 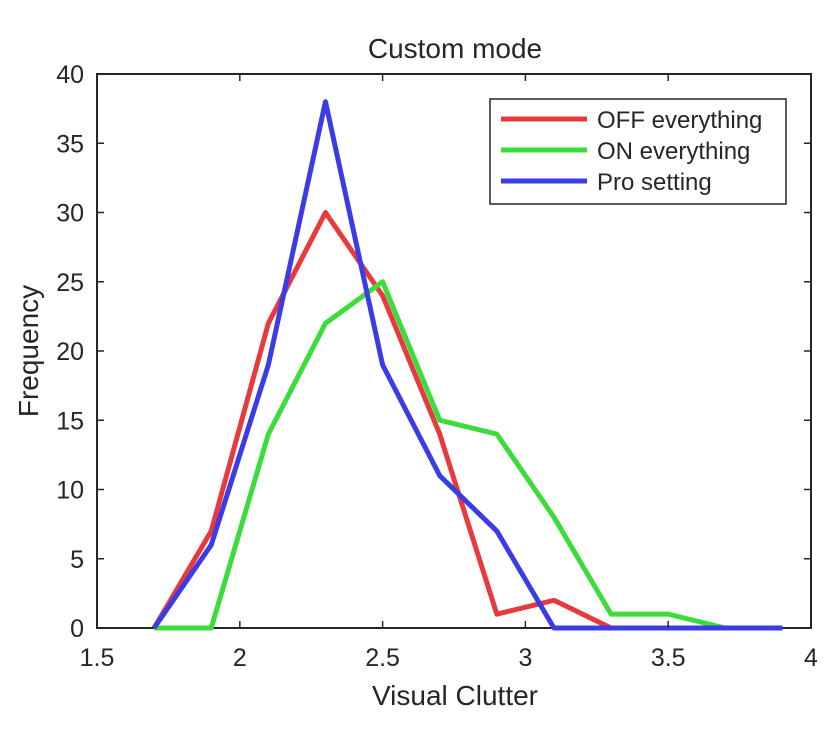 I want to click on x-axis-label: Visual Clutter, so click(x=455, y=695).